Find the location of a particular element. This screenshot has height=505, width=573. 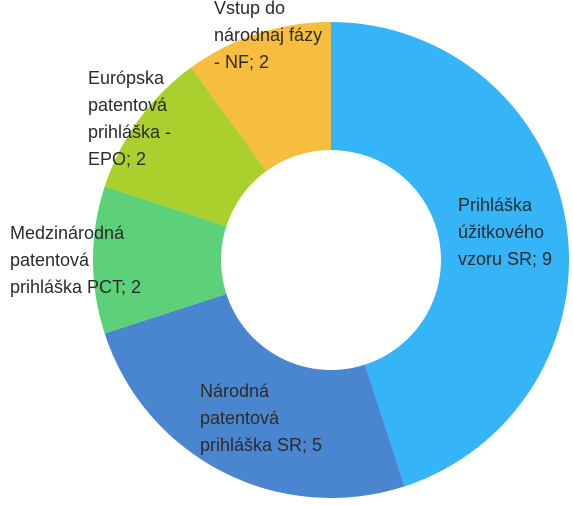

slice-label: Prihláška úžitkového vzoru SR; 9 is located at coordinates (505, 232).